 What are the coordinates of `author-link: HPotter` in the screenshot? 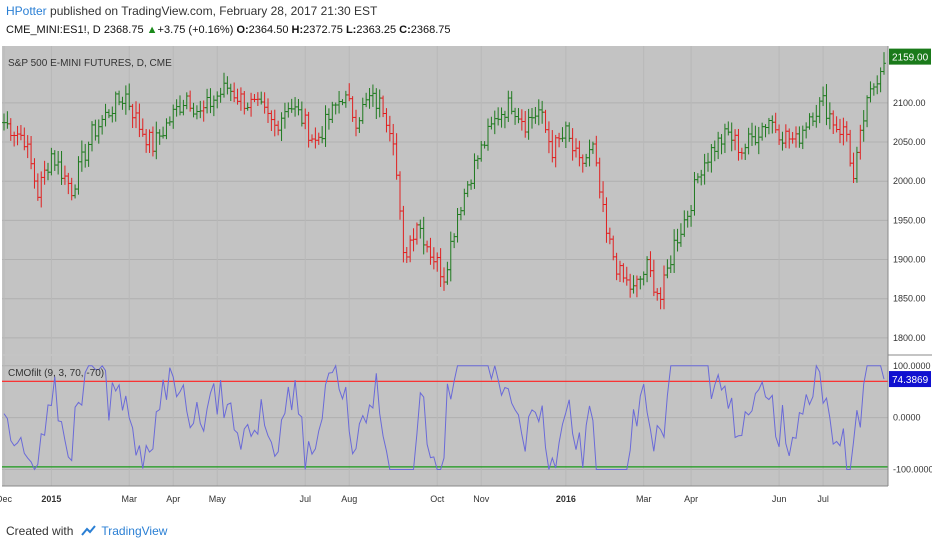 It's located at (26, 11).